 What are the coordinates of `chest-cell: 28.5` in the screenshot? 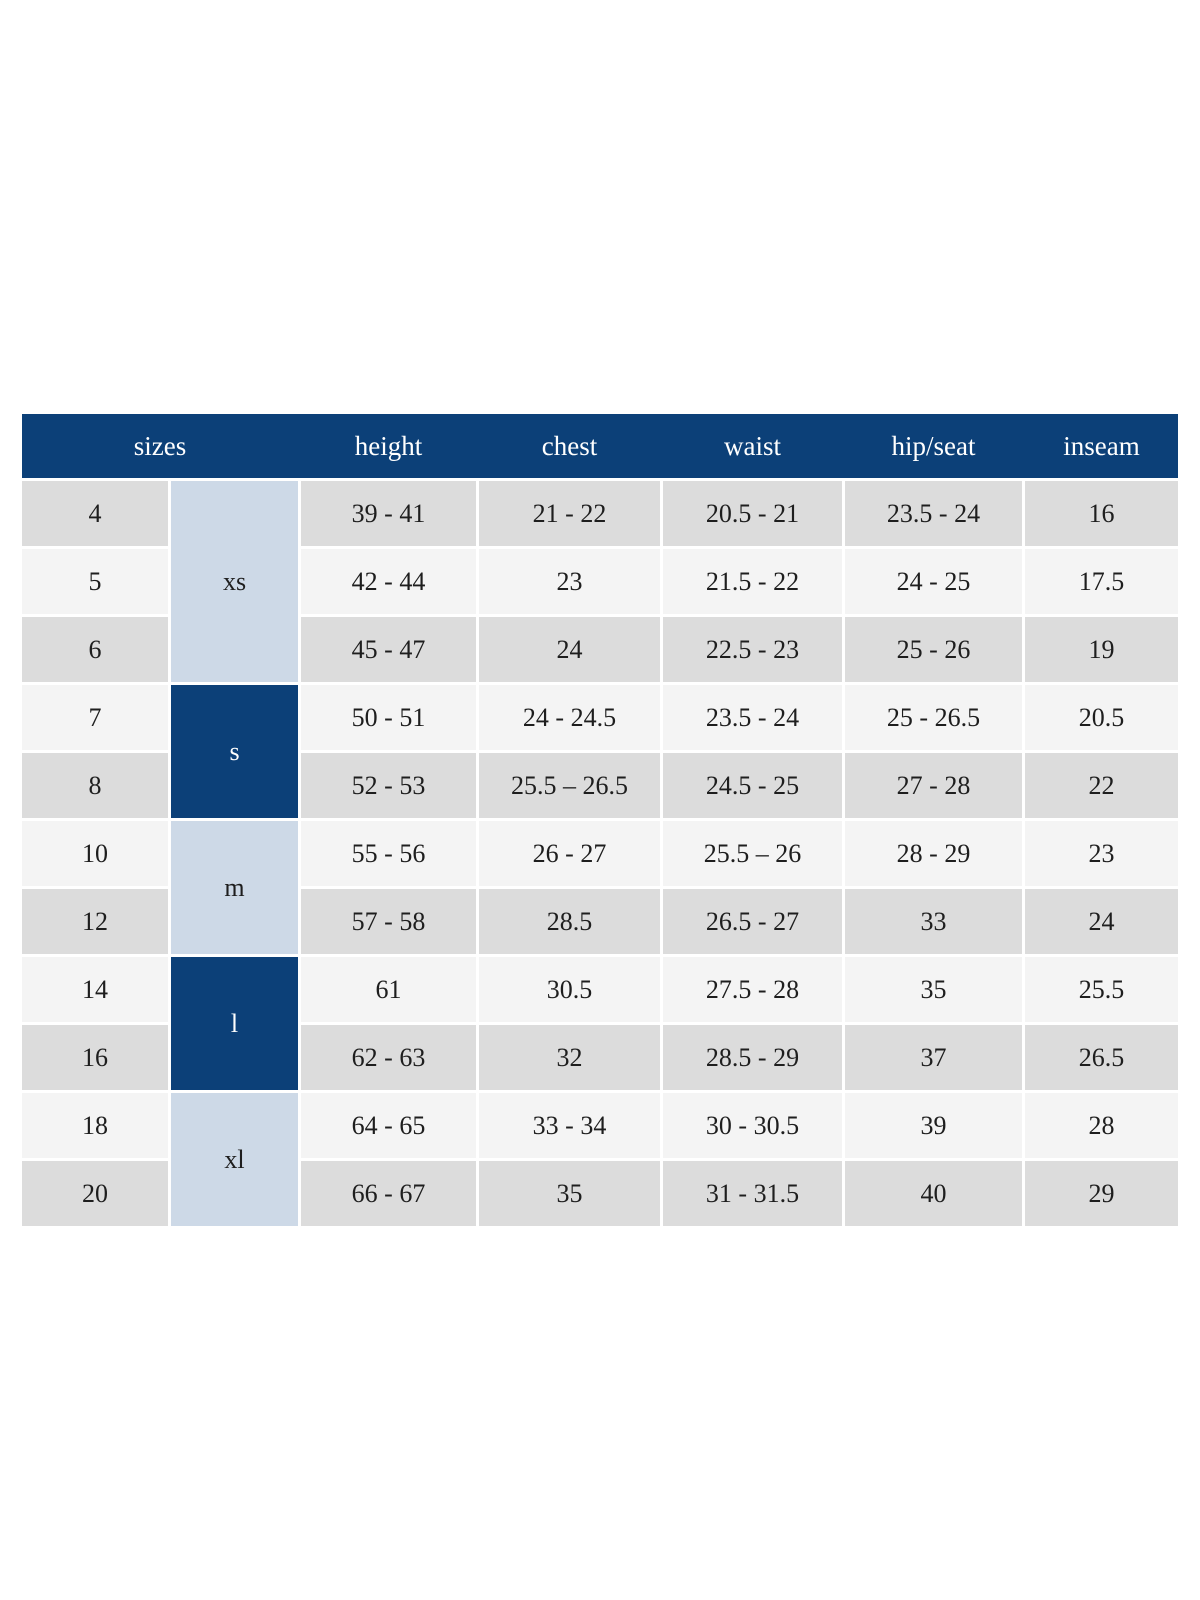 It's located at (569, 921).